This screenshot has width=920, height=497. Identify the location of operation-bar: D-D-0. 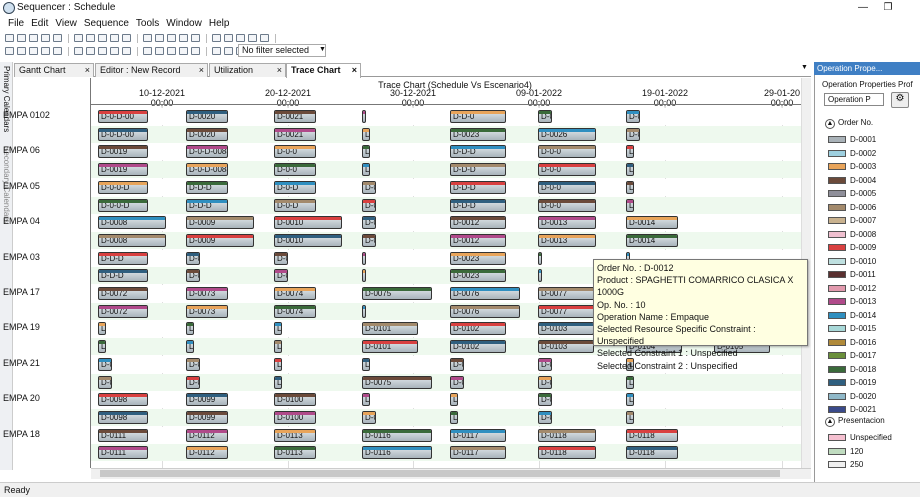
(478, 116).